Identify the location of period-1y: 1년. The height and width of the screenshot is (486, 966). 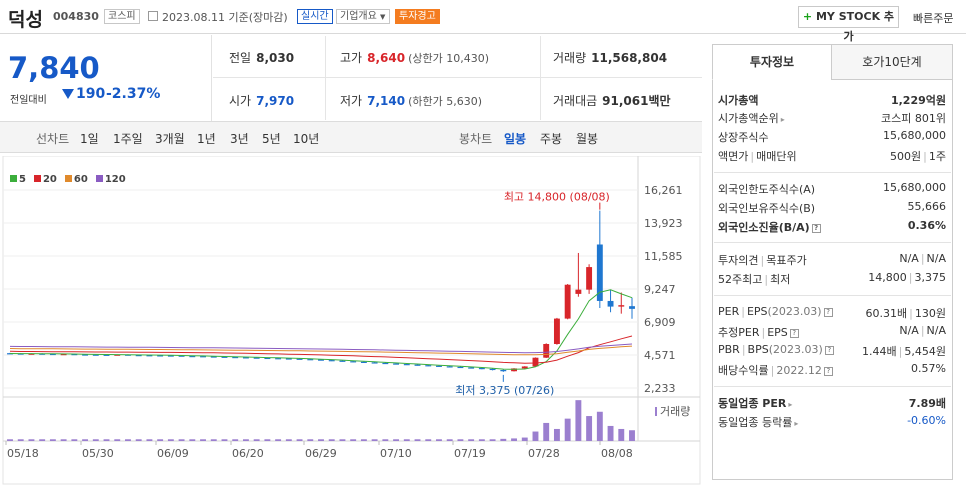
(206, 139).